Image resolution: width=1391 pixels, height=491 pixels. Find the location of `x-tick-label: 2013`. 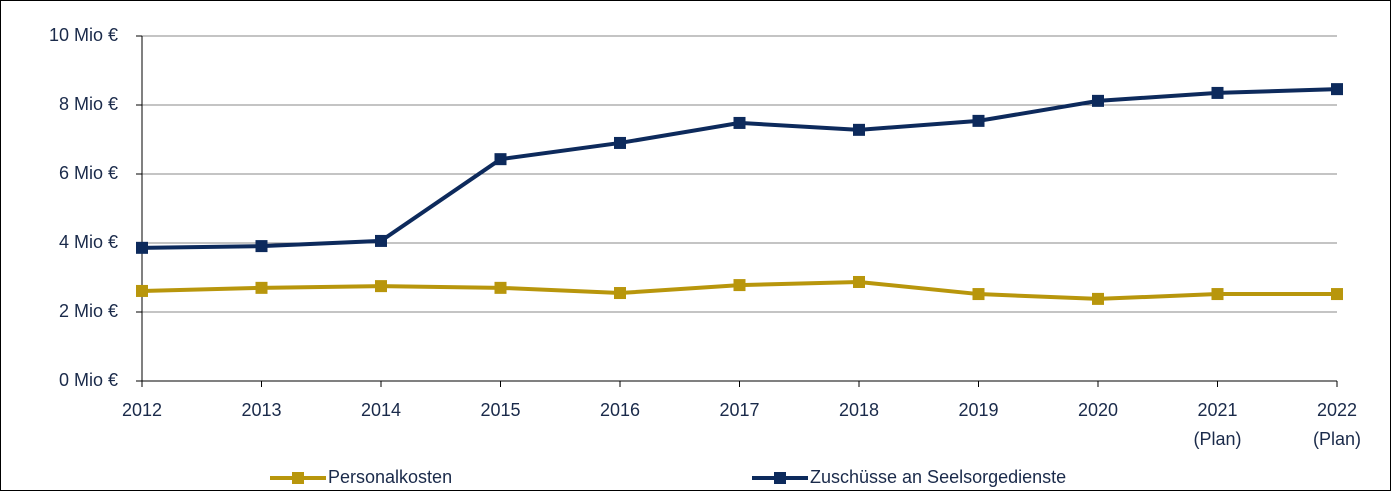

x-tick-label: 2013 is located at coordinates (261, 410).